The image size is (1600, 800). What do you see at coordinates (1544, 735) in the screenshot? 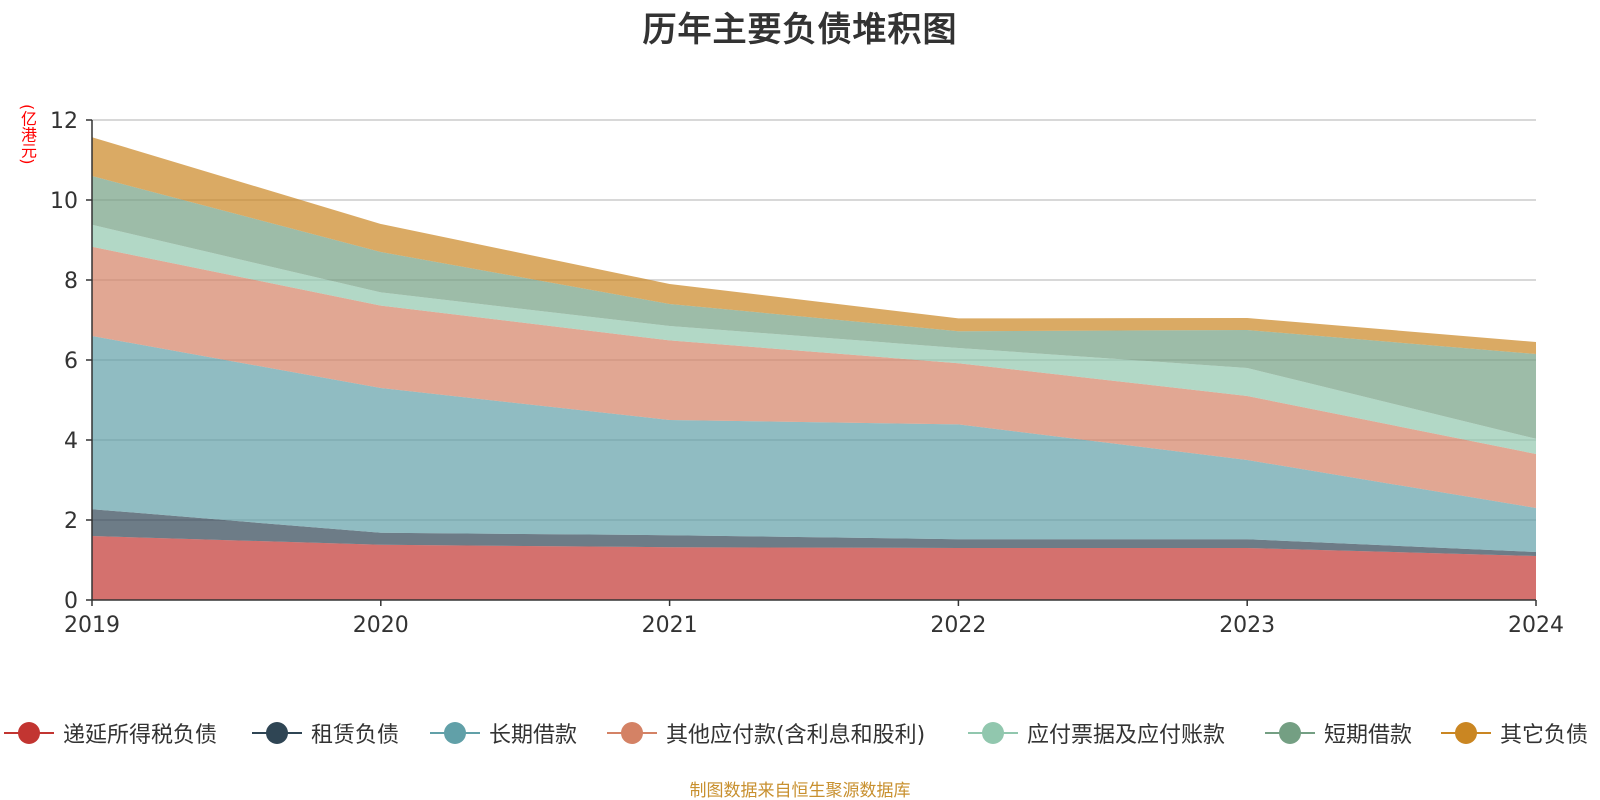
I see `legend-label: 其它负债` at bounding box center [1544, 735].